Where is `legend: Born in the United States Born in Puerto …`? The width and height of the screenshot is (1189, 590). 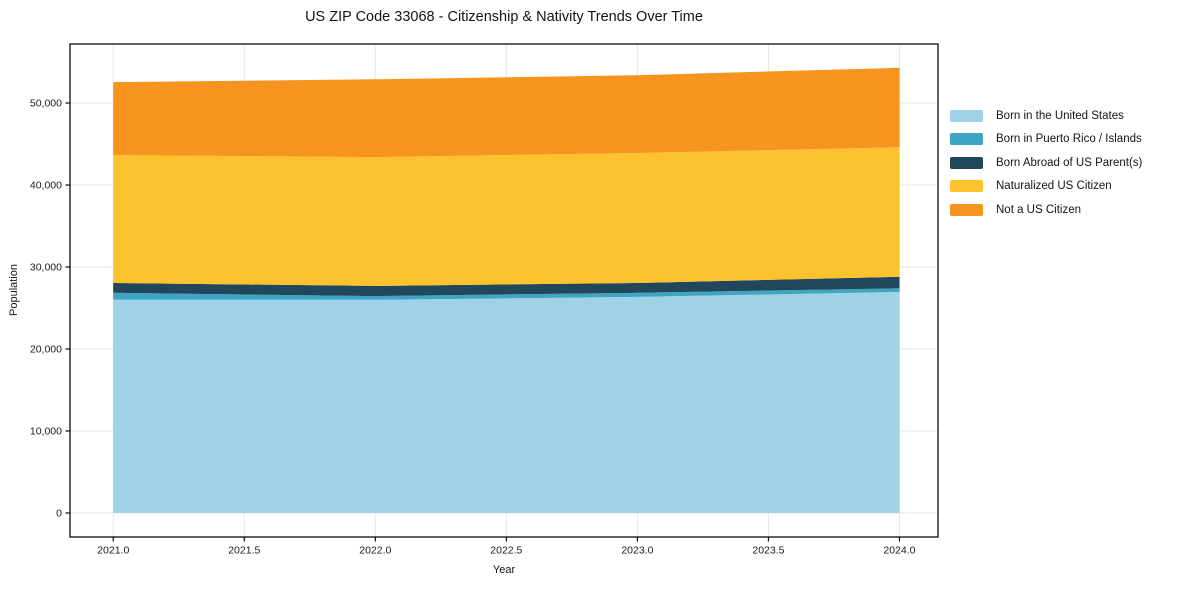 legend: Born in the United States Born in Puerto … is located at coordinates (1046, 163).